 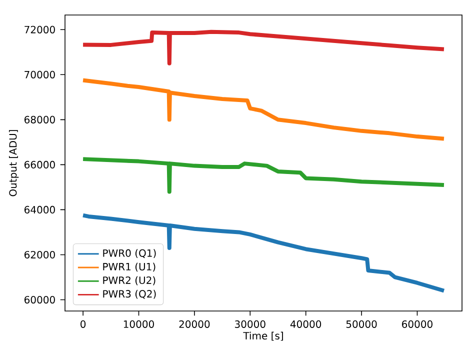 I want to click on legend-label: PWR0 (Q1), so click(x=129, y=253).